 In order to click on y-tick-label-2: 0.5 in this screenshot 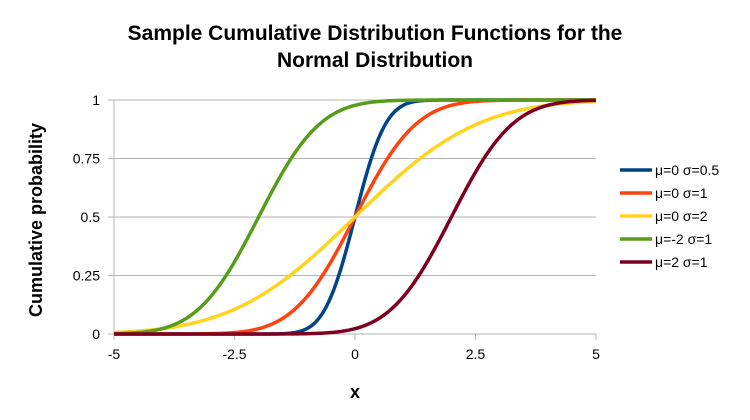, I will do `click(91, 217)`.